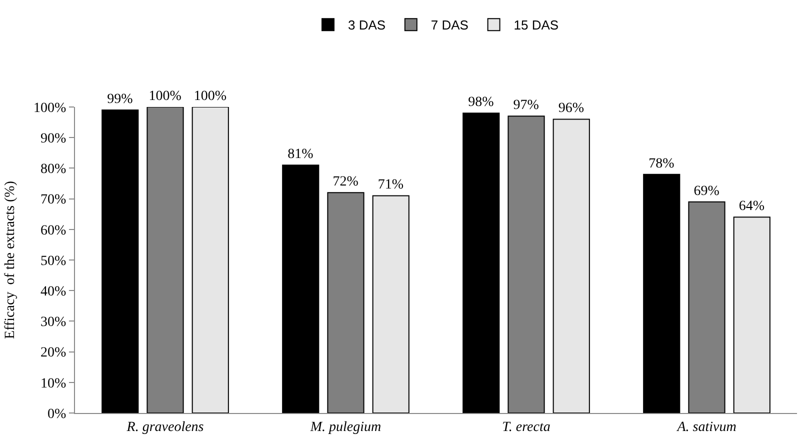  I want to click on data-label: 78%, so click(661, 164).